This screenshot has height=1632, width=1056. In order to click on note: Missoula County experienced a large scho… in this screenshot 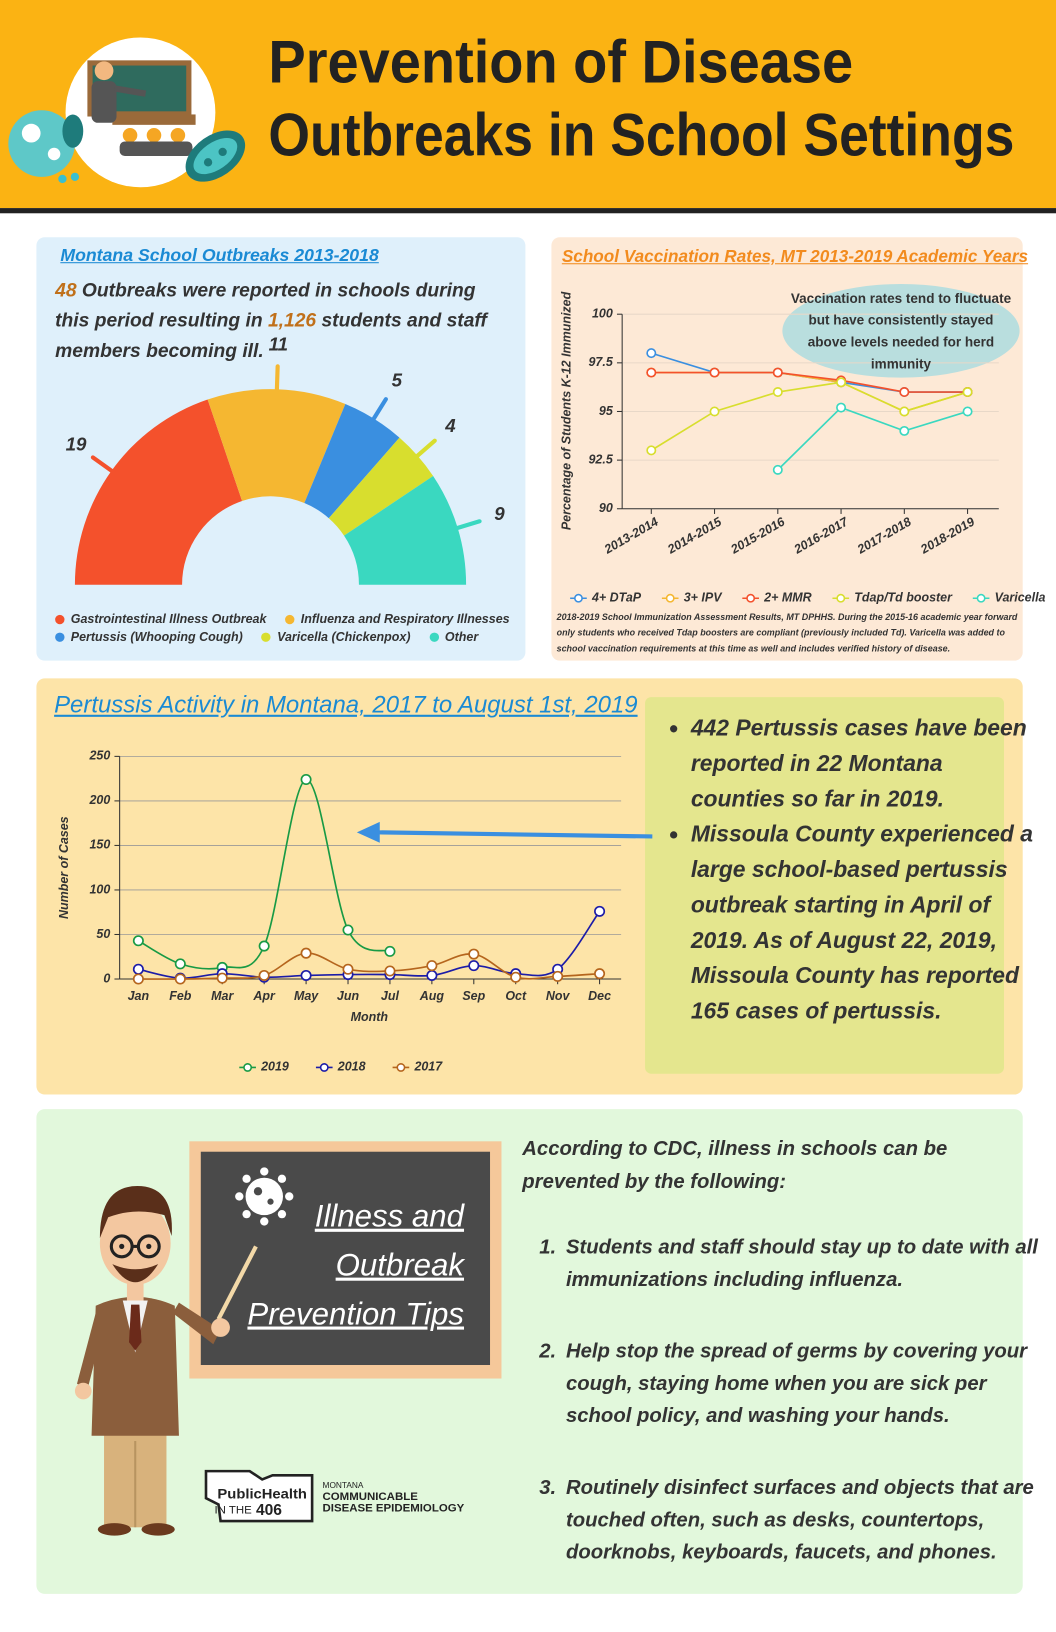, I will do `click(862, 923)`.